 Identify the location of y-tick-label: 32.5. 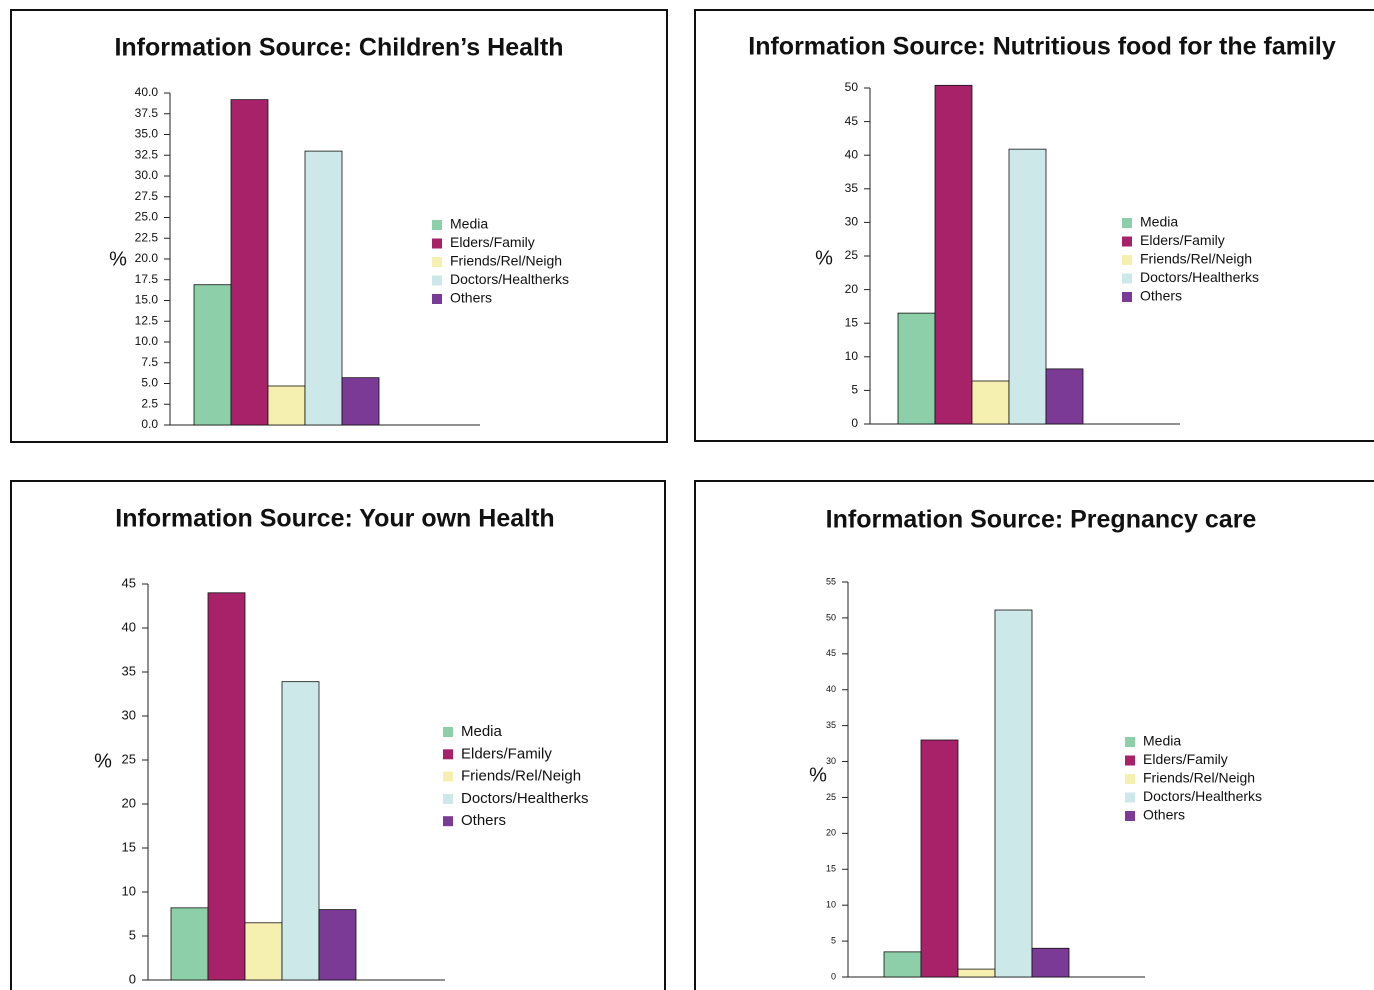
(147, 154).